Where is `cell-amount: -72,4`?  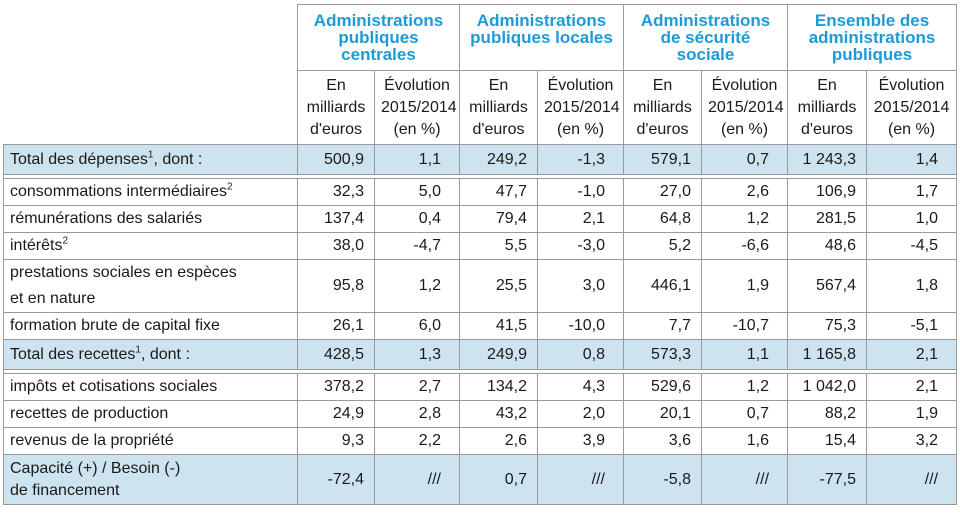 cell-amount: -72,4 is located at coordinates (336, 479).